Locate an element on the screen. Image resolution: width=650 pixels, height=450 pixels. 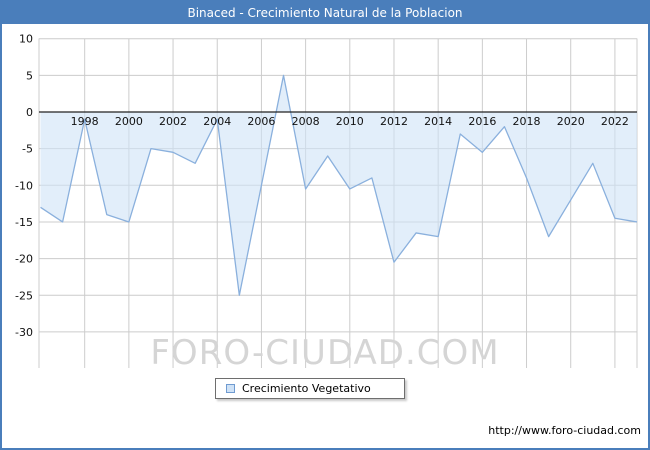
svg-text: 5 is located at coordinates (29, 75).